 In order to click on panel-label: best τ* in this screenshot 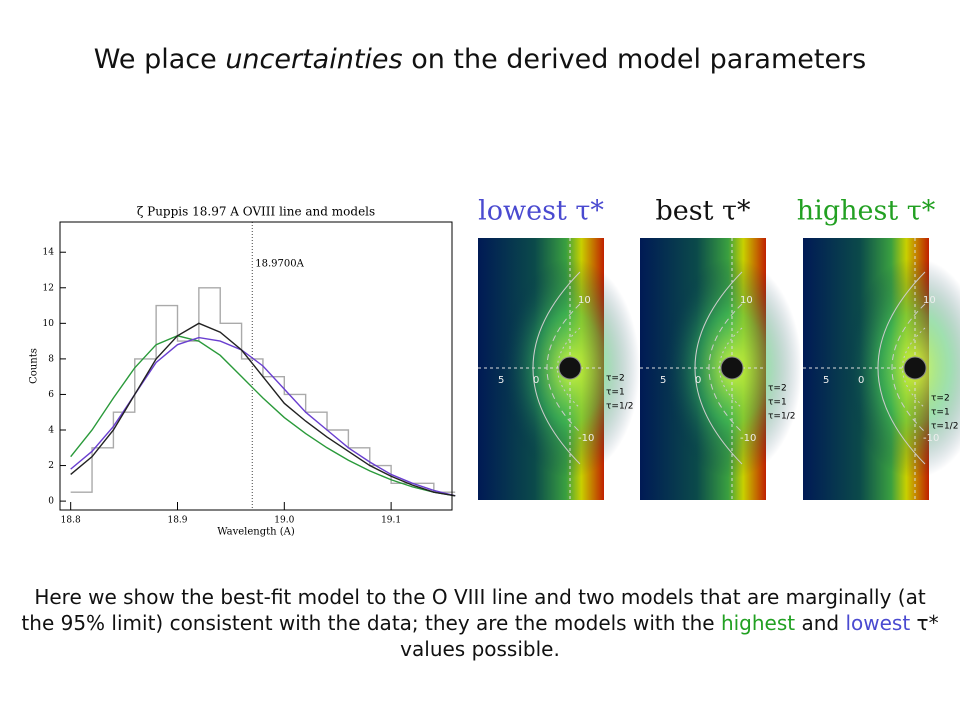, I will do `click(703, 211)`.